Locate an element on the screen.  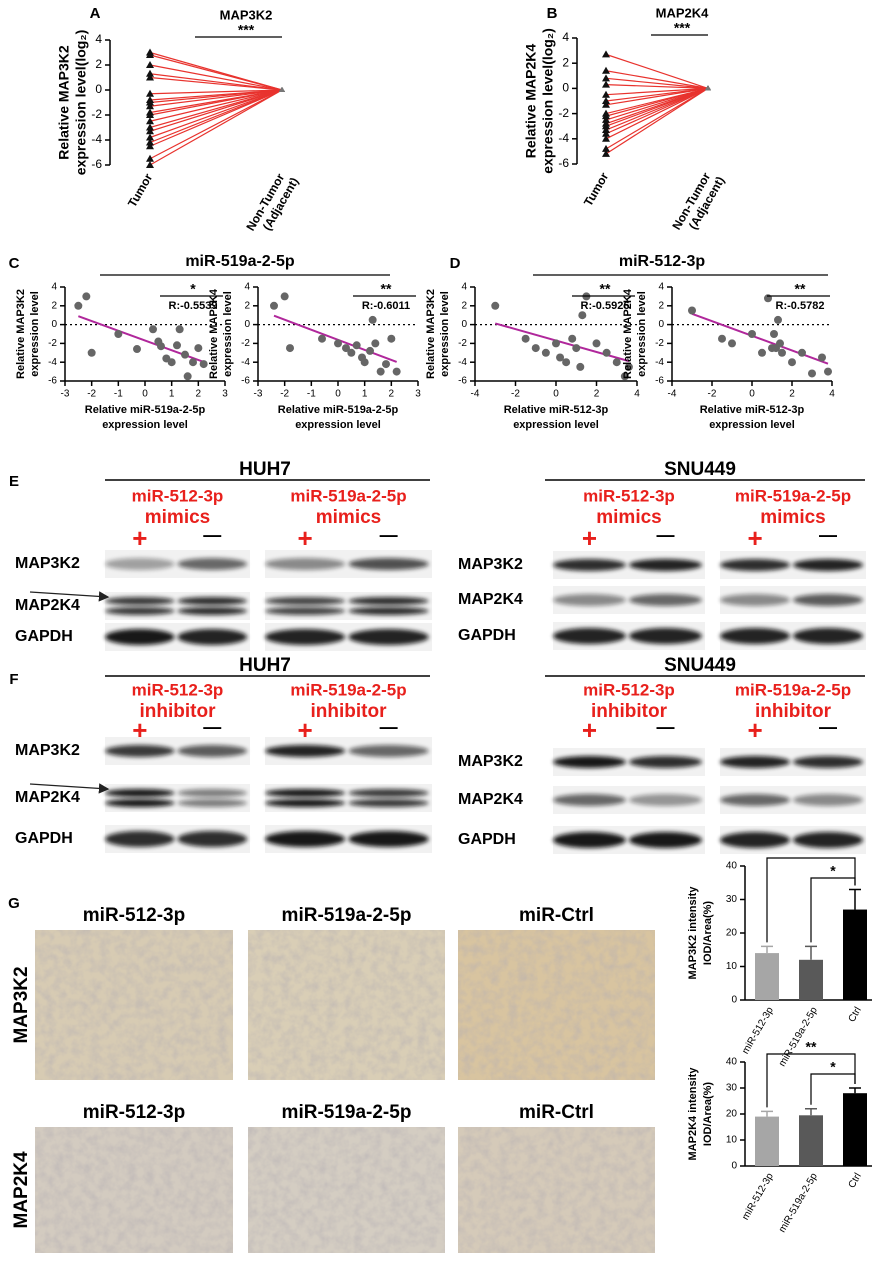
condition-treatment: inhibitor is located at coordinates (793, 711).